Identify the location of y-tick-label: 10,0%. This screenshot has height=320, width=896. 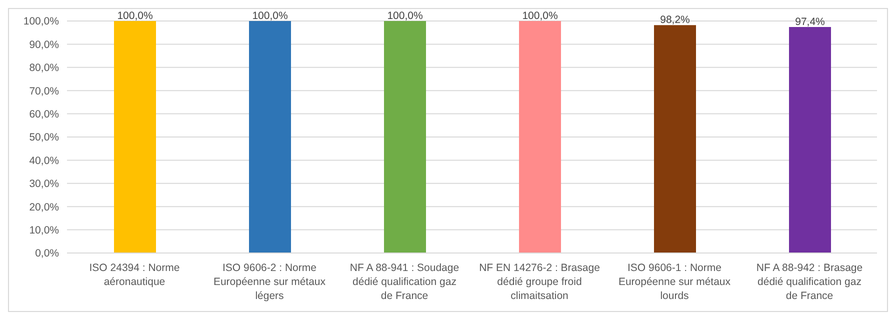
(44, 230).